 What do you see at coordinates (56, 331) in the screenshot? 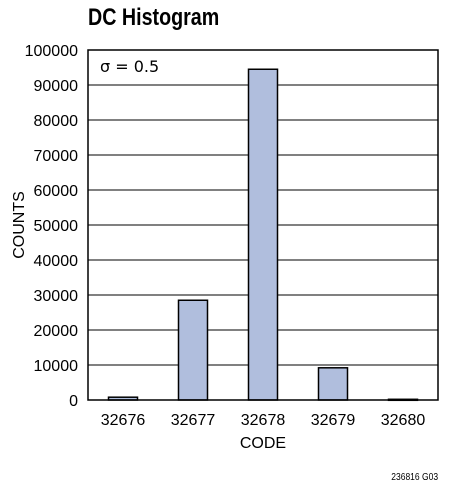
I see `y-tick-label: 20000` at bounding box center [56, 331].